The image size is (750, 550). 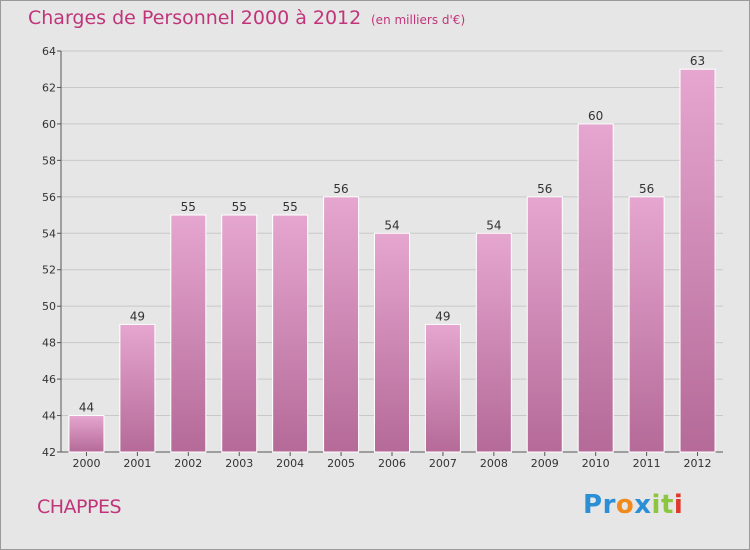 I want to click on chart-title: Charges de Personnel 2000 à 2012, so click(x=195, y=18).